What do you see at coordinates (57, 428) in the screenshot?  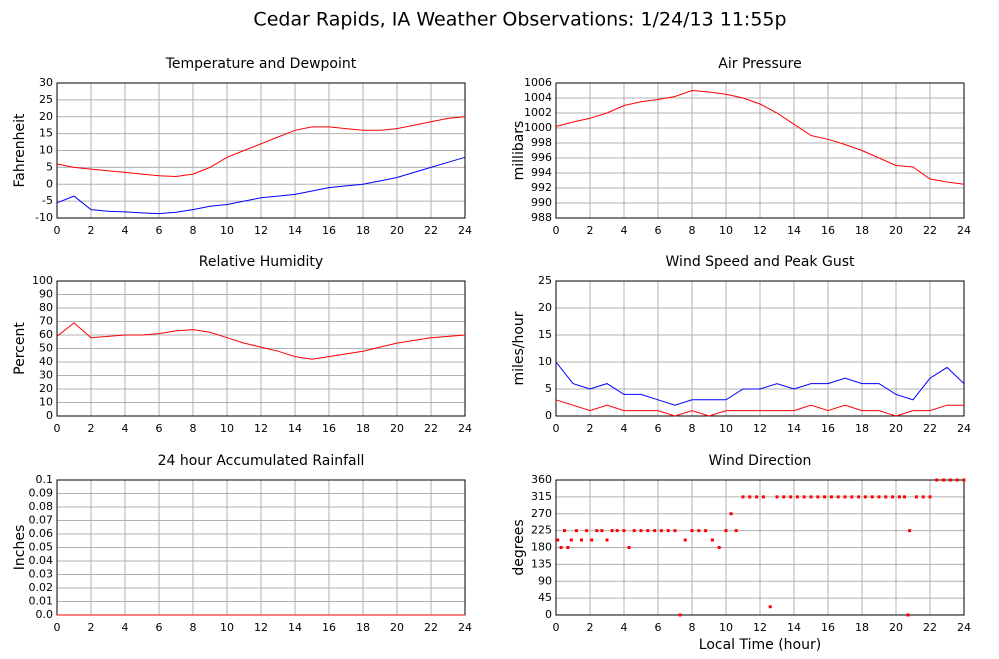 I see `x-tick-label: 0` at bounding box center [57, 428].